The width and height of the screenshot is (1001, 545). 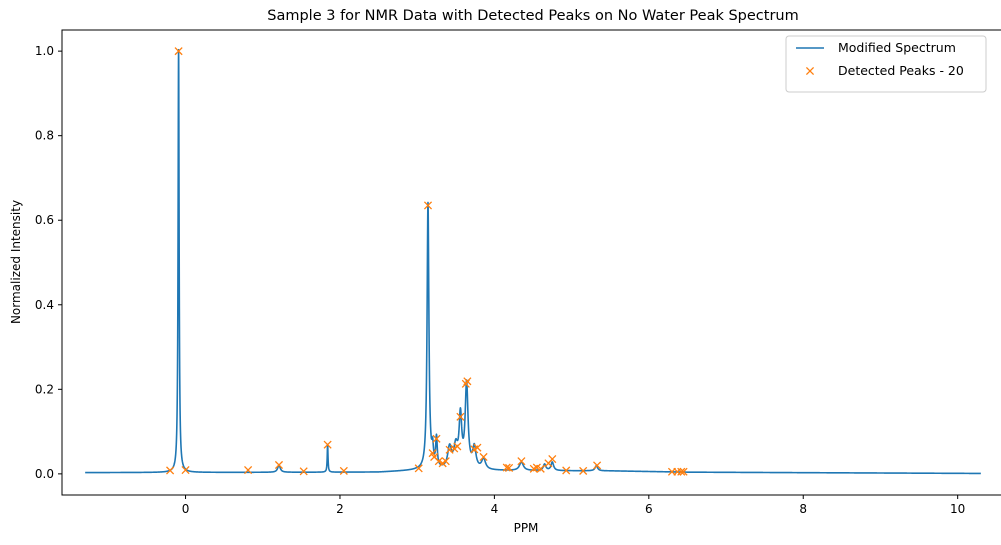 What do you see at coordinates (44, 305) in the screenshot?
I see `y-tick-label: 0.4` at bounding box center [44, 305].